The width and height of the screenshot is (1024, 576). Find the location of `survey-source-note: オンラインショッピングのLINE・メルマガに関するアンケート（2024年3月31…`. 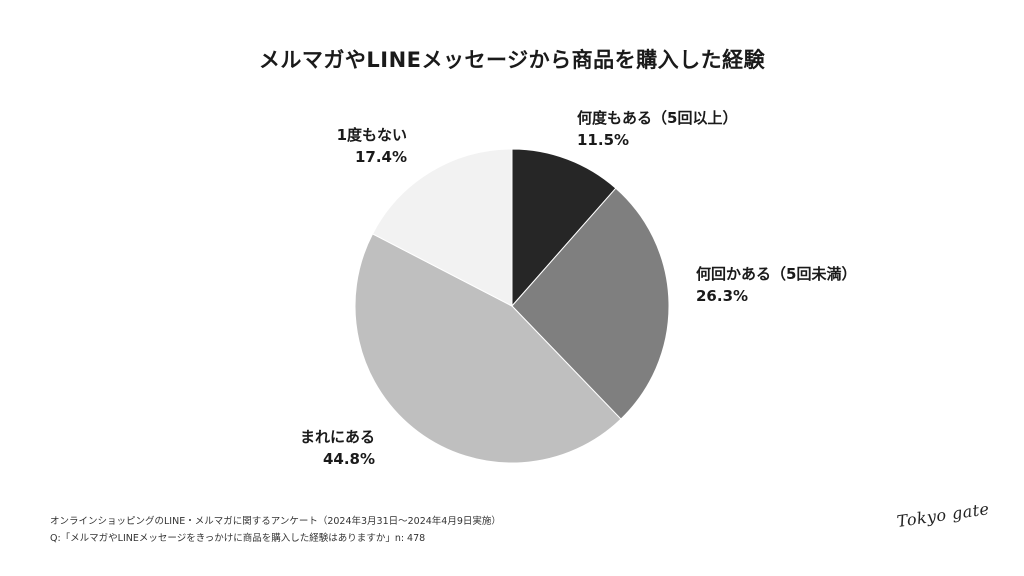

survey-source-note: オンラインショッピングのLINE・メルマガに関するアンケート（2024年3月31… is located at coordinates (275, 521).